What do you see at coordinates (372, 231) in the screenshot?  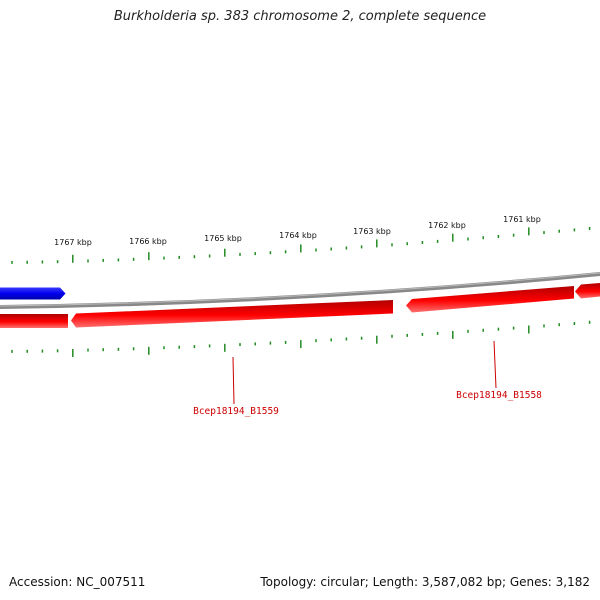 I see `scale-tick-label: 1763 kbp` at bounding box center [372, 231].